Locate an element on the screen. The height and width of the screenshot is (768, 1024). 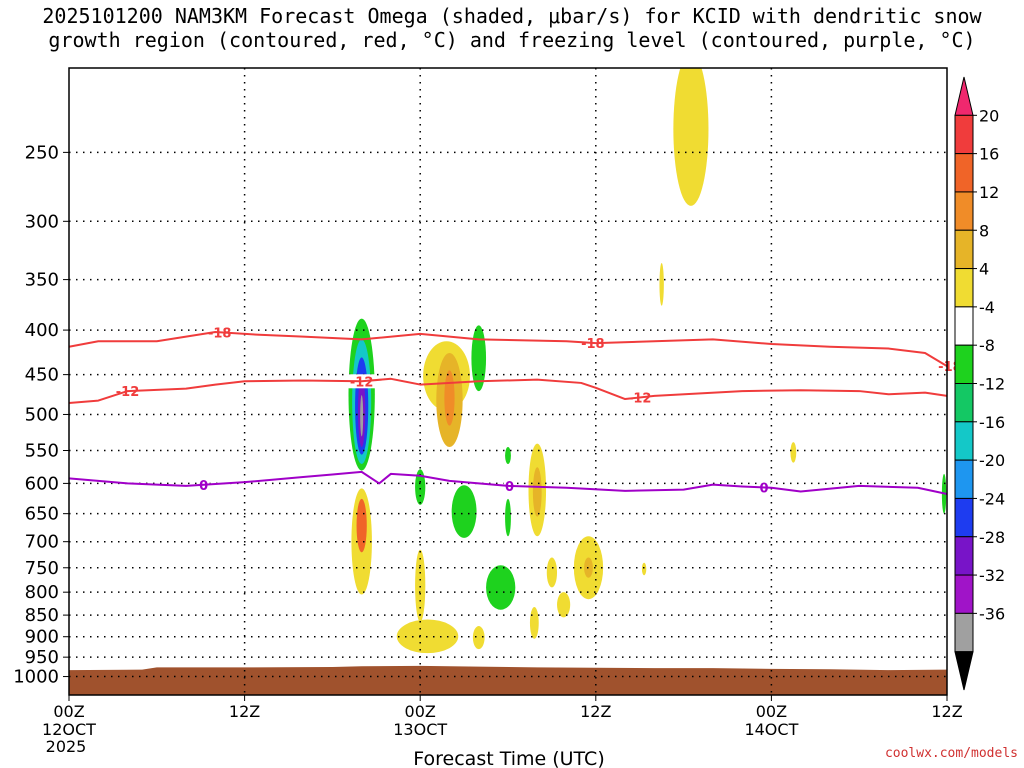
terrain-fill is located at coordinates (508, 680).